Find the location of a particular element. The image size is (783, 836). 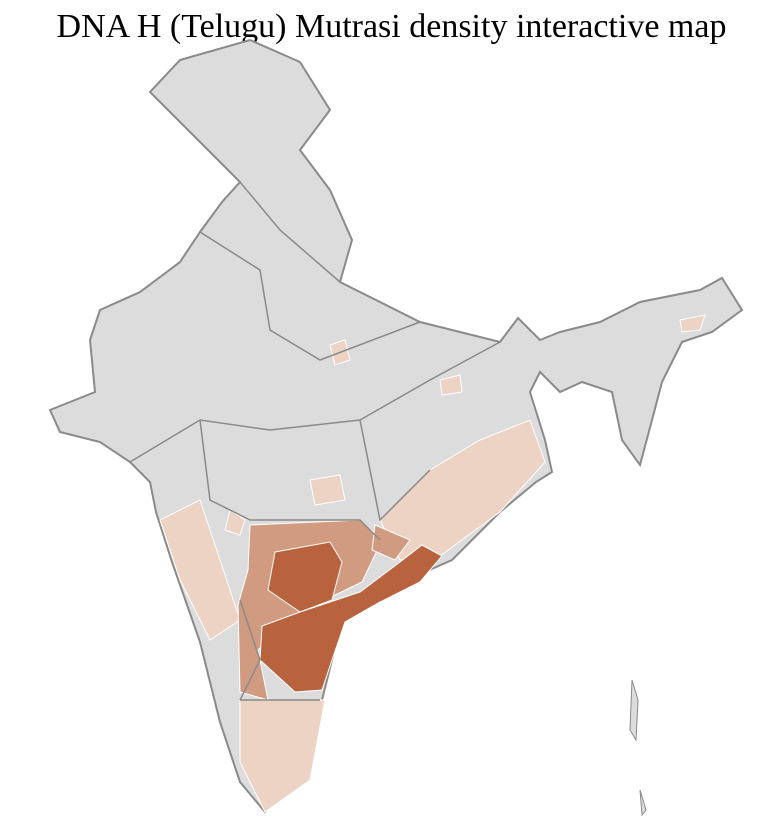

district-region-medium-density is located at coordinates (391, 542).